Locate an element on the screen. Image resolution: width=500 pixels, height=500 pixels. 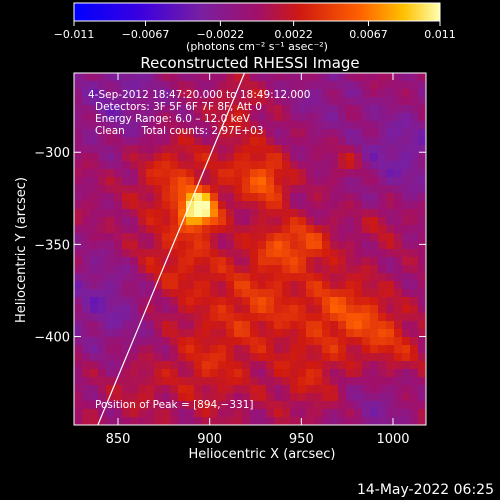
y-axis-label: Heliocentric Y (arcsec) is located at coordinates (21, 250).